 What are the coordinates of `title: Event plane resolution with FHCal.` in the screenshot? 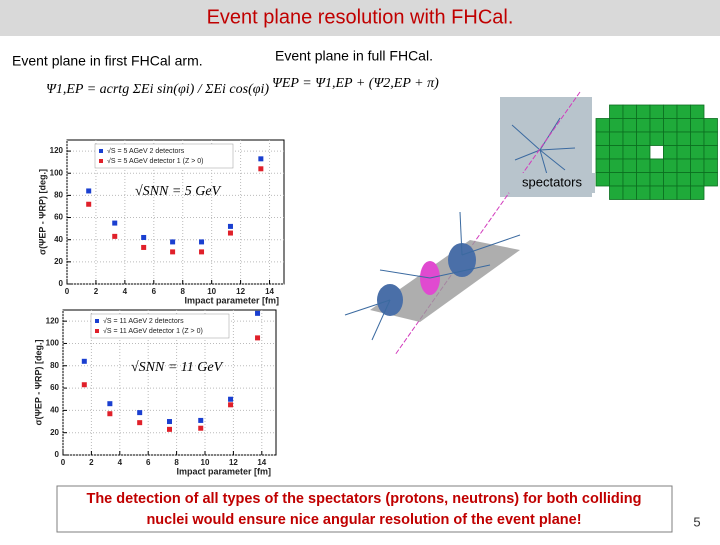 It's located at (360, 17).